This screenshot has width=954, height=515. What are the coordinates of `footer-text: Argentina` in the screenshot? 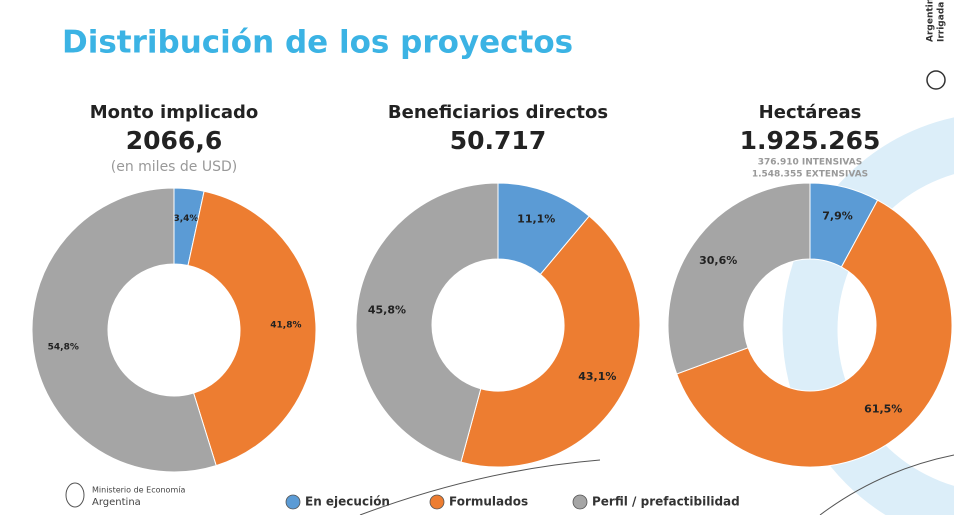 It's located at (116, 502).